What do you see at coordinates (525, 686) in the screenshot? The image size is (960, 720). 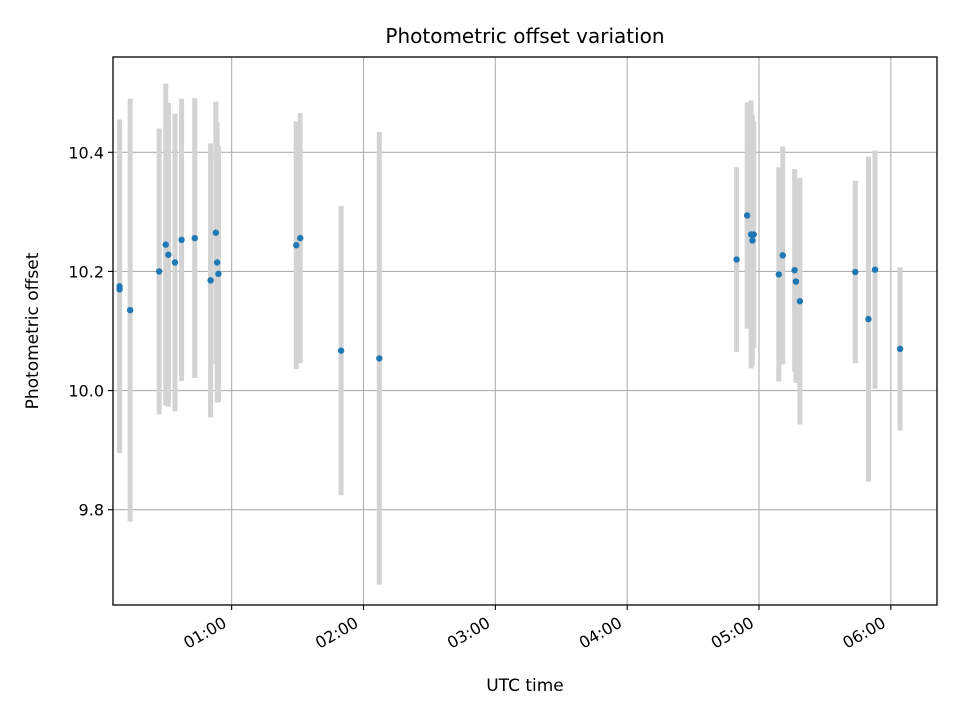 I see `x-axis-label: UTC time` at bounding box center [525, 686].